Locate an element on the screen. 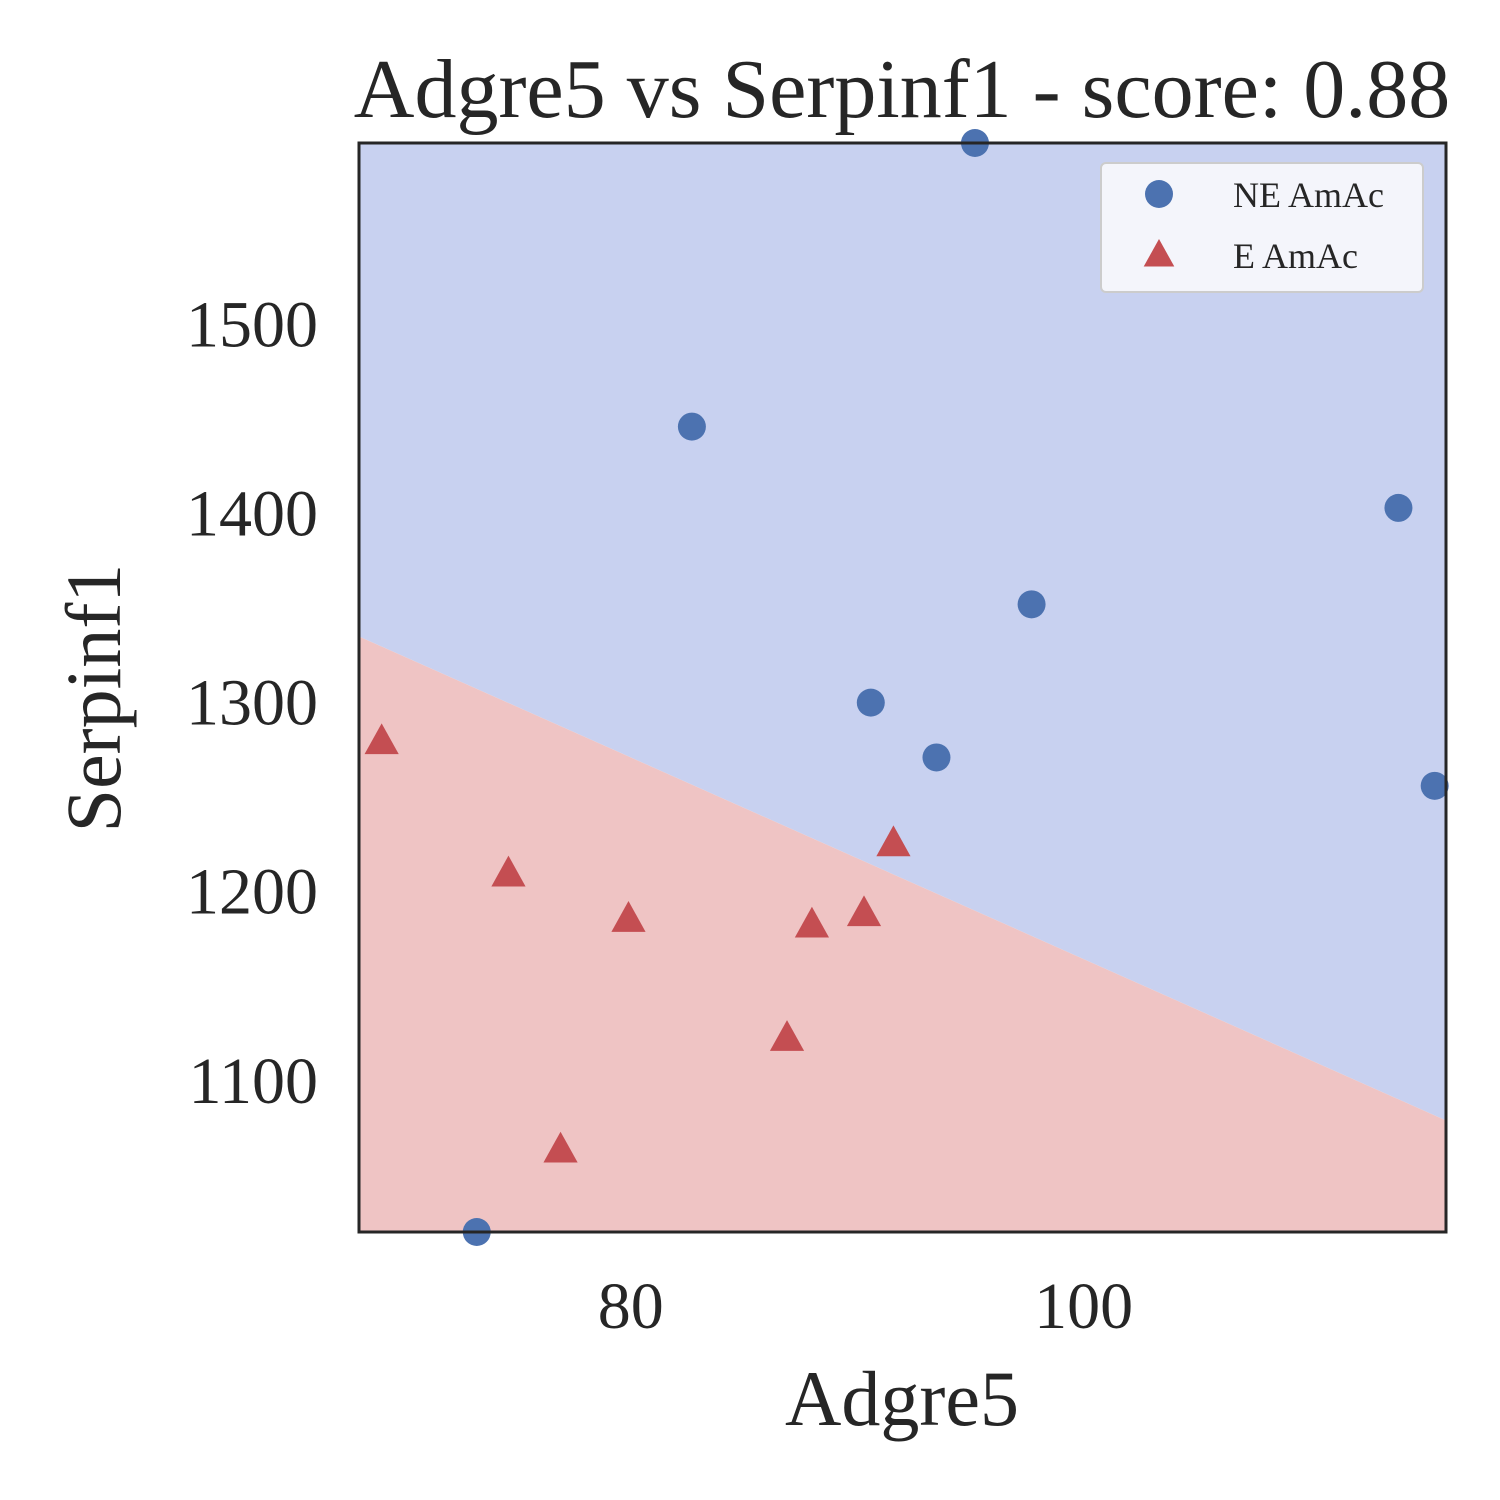  y-axis-label: Serpinf1 is located at coordinates (93, 698).